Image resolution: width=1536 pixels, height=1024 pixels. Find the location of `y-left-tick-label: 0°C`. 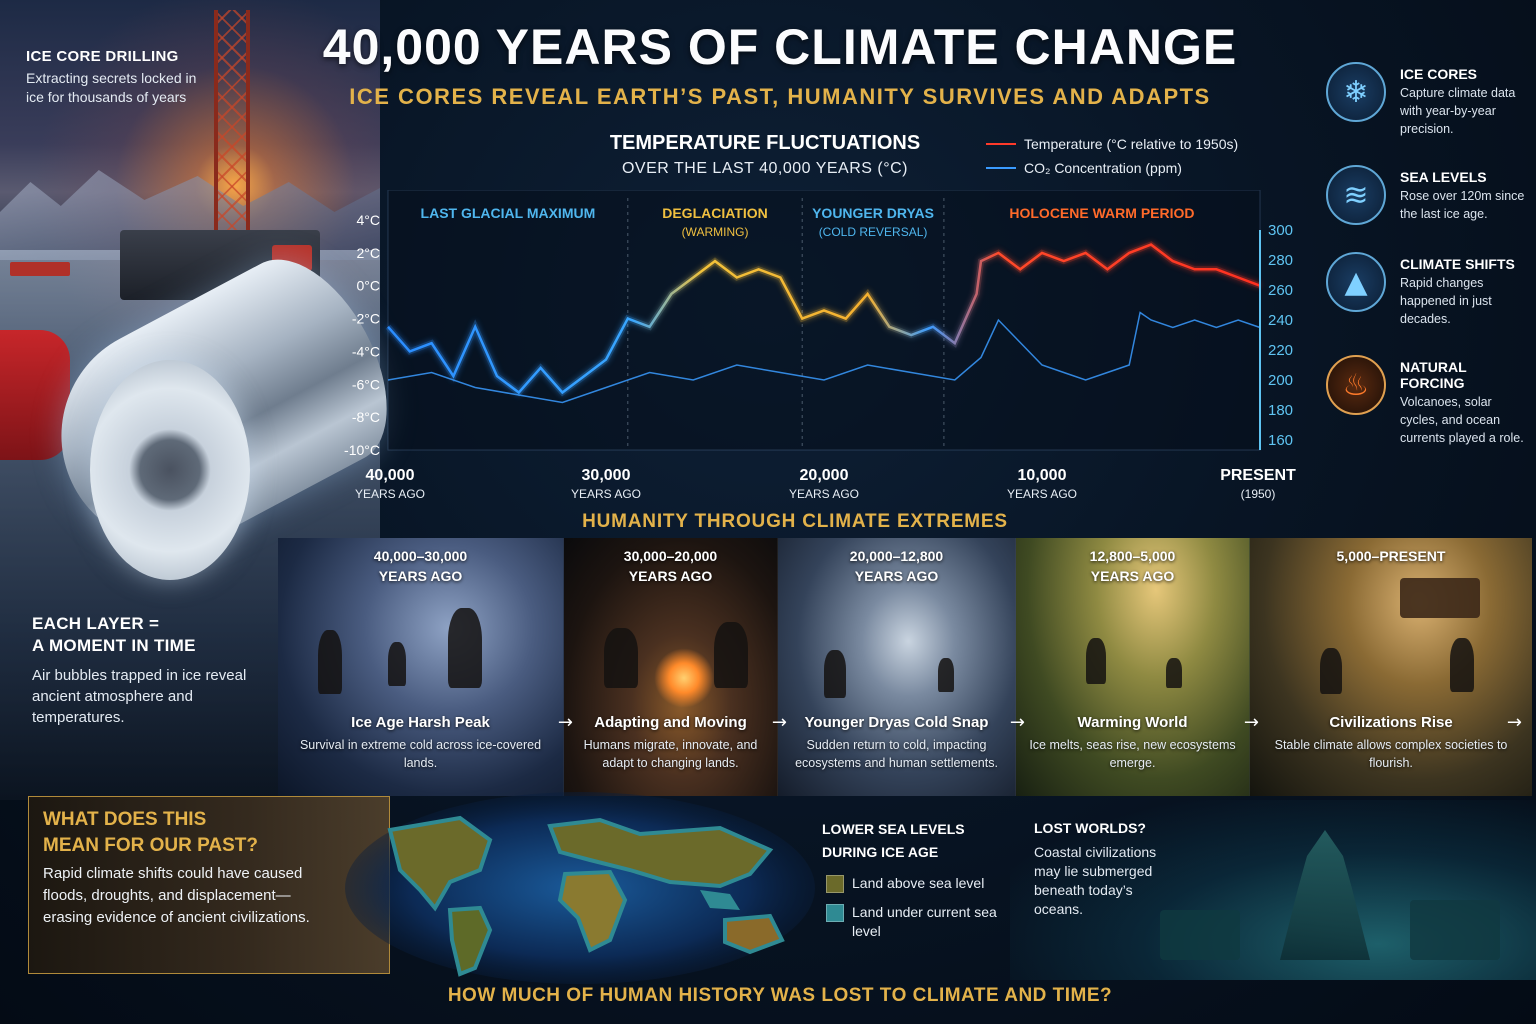

y-left-tick-label: 0°C is located at coordinates (369, 286).